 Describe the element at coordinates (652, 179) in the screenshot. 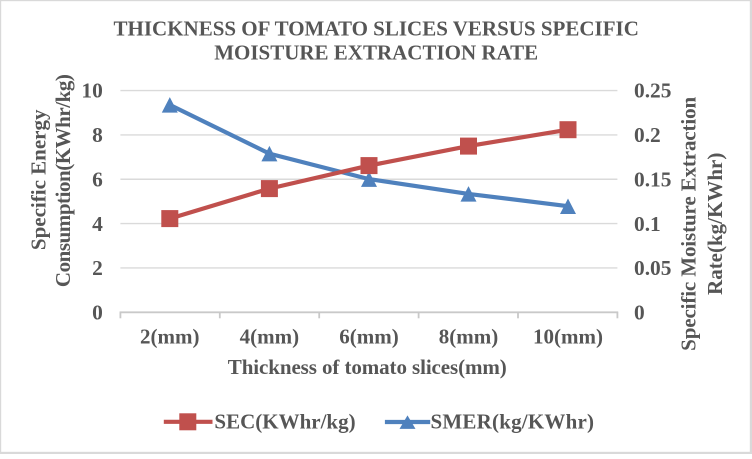

I see `svg-text: 0.15` at that location.